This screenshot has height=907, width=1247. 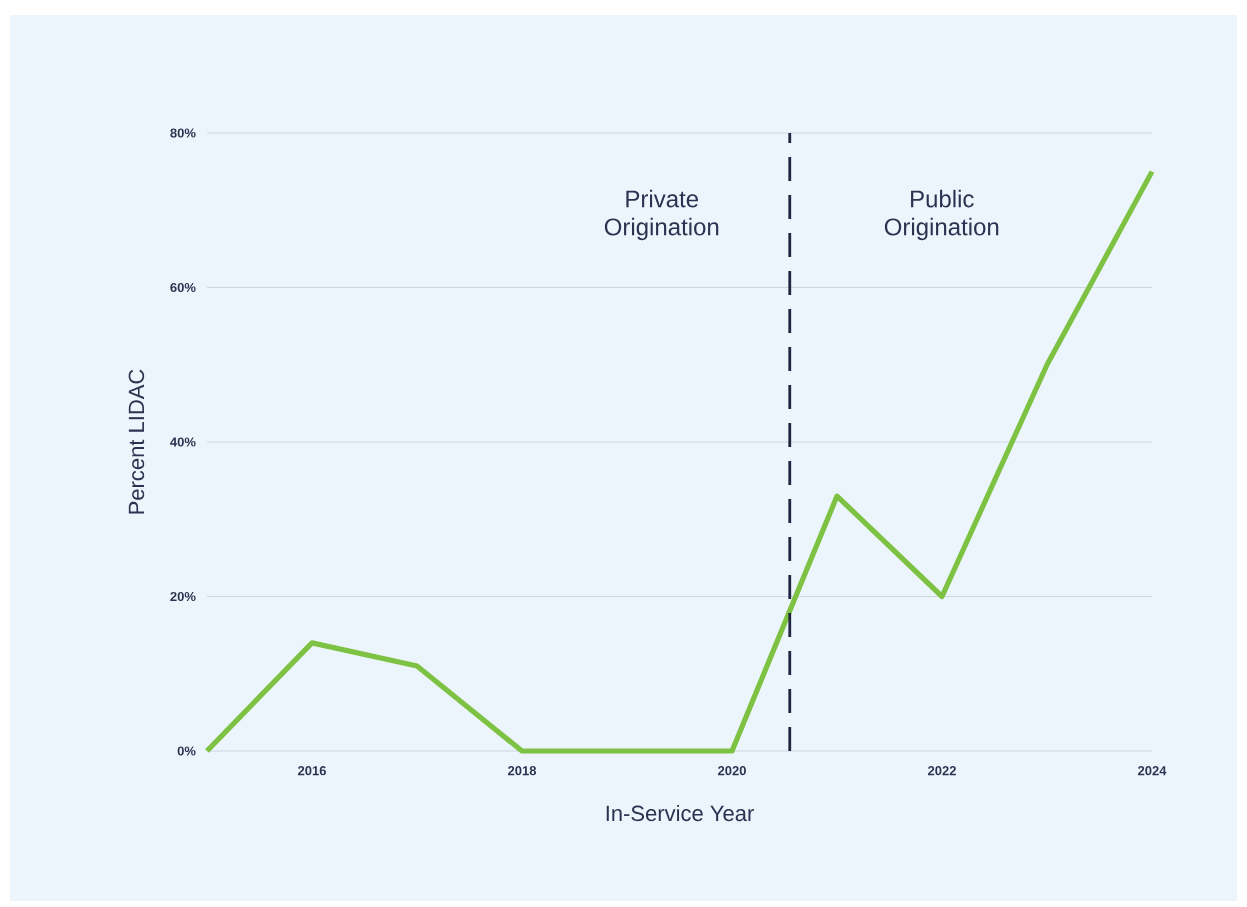 What do you see at coordinates (136, 441) in the screenshot?
I see `y-axis-title: Percent LIDAC` at bounding box center [136, 441].